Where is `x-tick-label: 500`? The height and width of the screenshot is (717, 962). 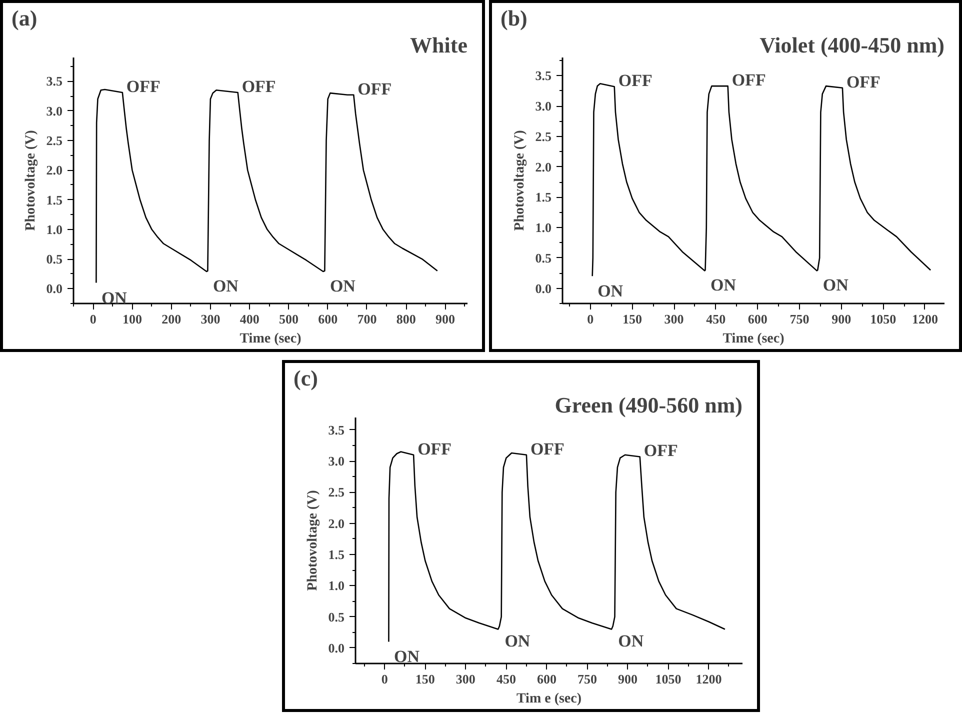
x-tick-label: 500 is located at coordinates (288, 319).